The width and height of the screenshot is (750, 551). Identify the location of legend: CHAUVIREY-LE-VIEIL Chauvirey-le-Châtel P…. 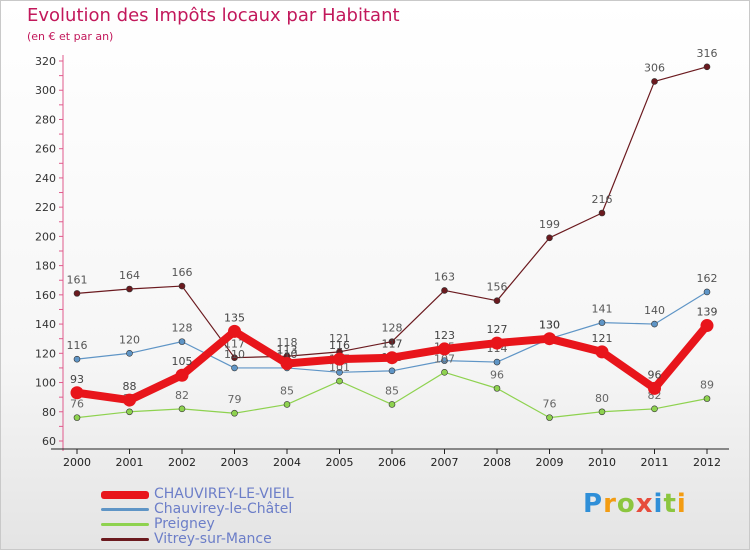
(197, 517).